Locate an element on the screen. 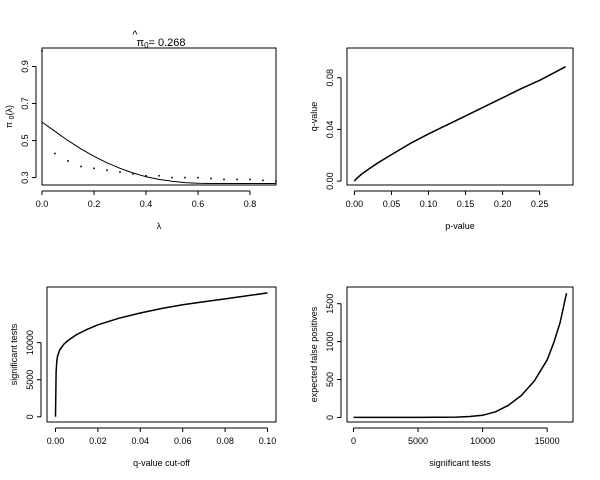 Image resolution: width=600 pixels, height=480 pixels. p1-y-tick-label: 0.7 is located at coordinates (25, 103).